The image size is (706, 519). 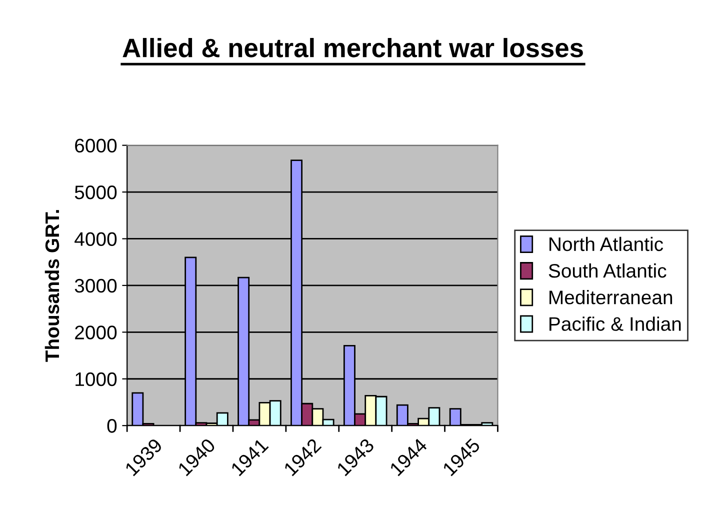 What do you see at coordinates (95, 285) in the screenshot?
I see `y-tick-label: 3000` at bounding box center [95, 285].